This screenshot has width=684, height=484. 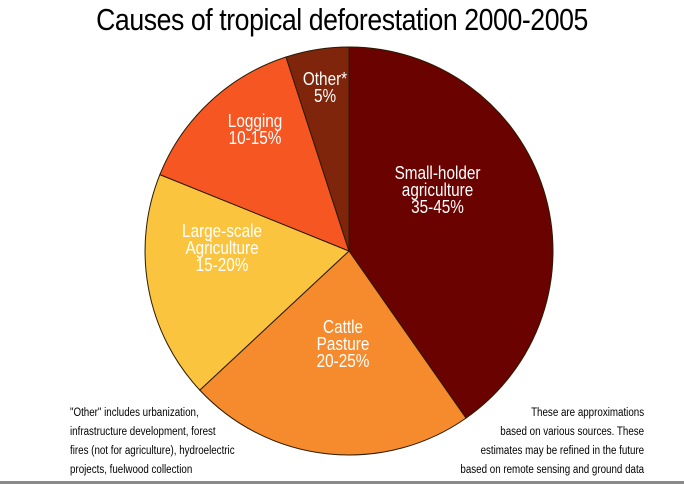 I want to click on slice-label-line: Large-scale, so click(x=222, y=230).